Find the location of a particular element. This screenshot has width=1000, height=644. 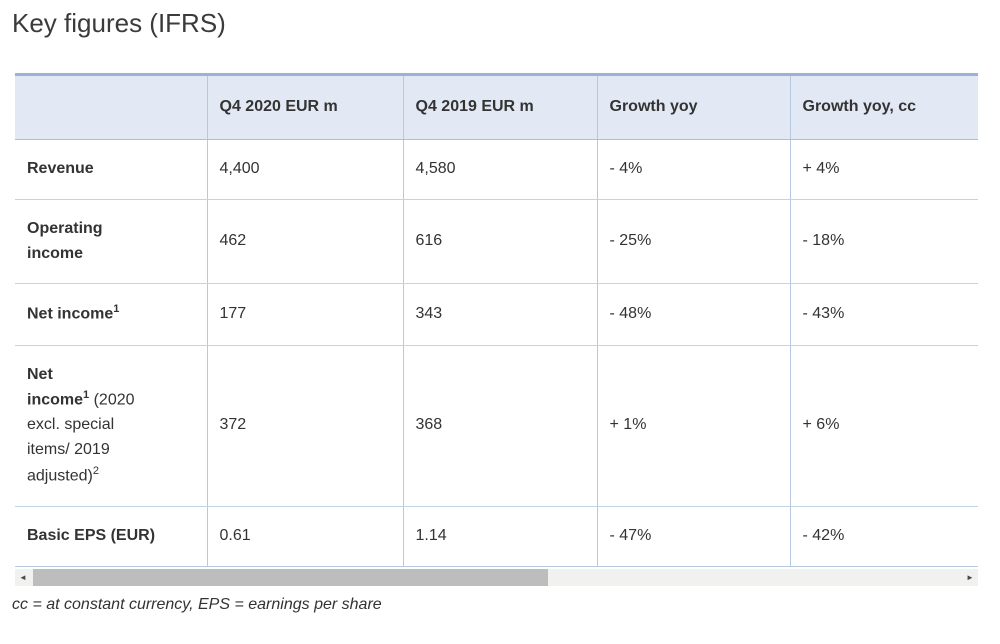

row-label: Net income1 is located at coordinates (111, 314).